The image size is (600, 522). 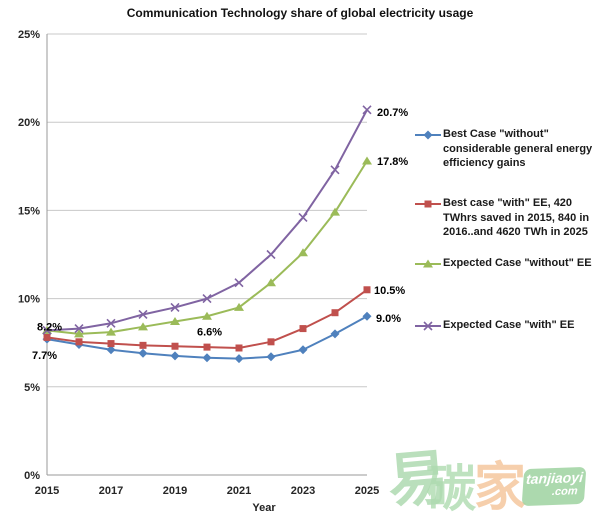 I want to click on data-label: 10.5%, so click(x=389, y=291).